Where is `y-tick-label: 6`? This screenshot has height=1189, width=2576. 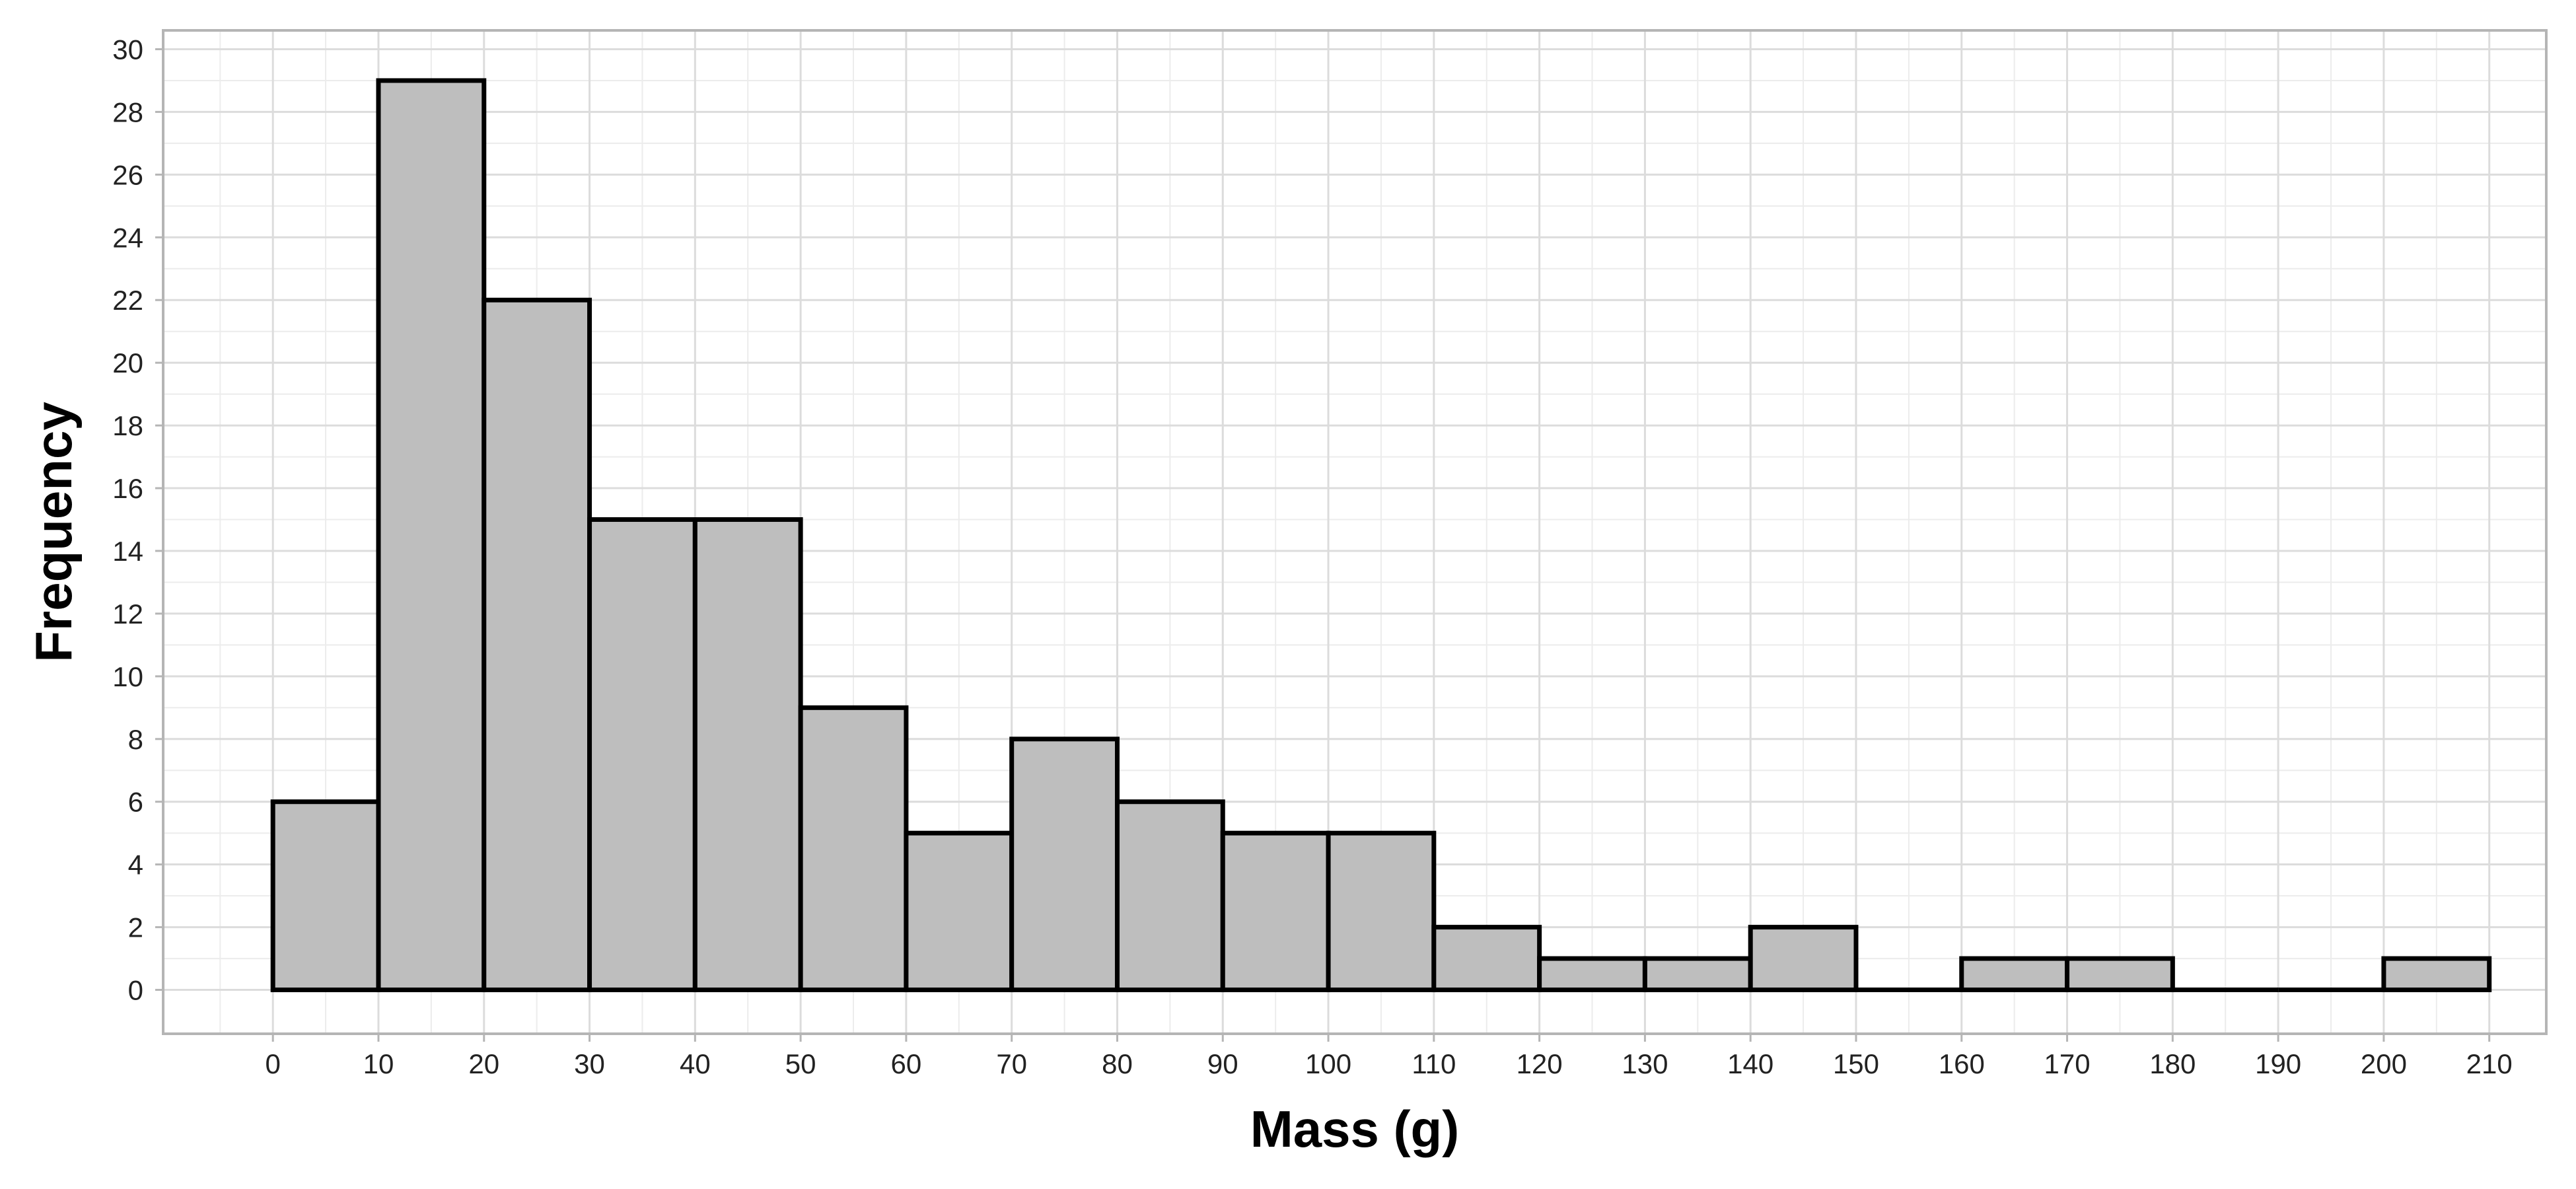 y-tick-label: 6 is located at coordinates (135, 802).